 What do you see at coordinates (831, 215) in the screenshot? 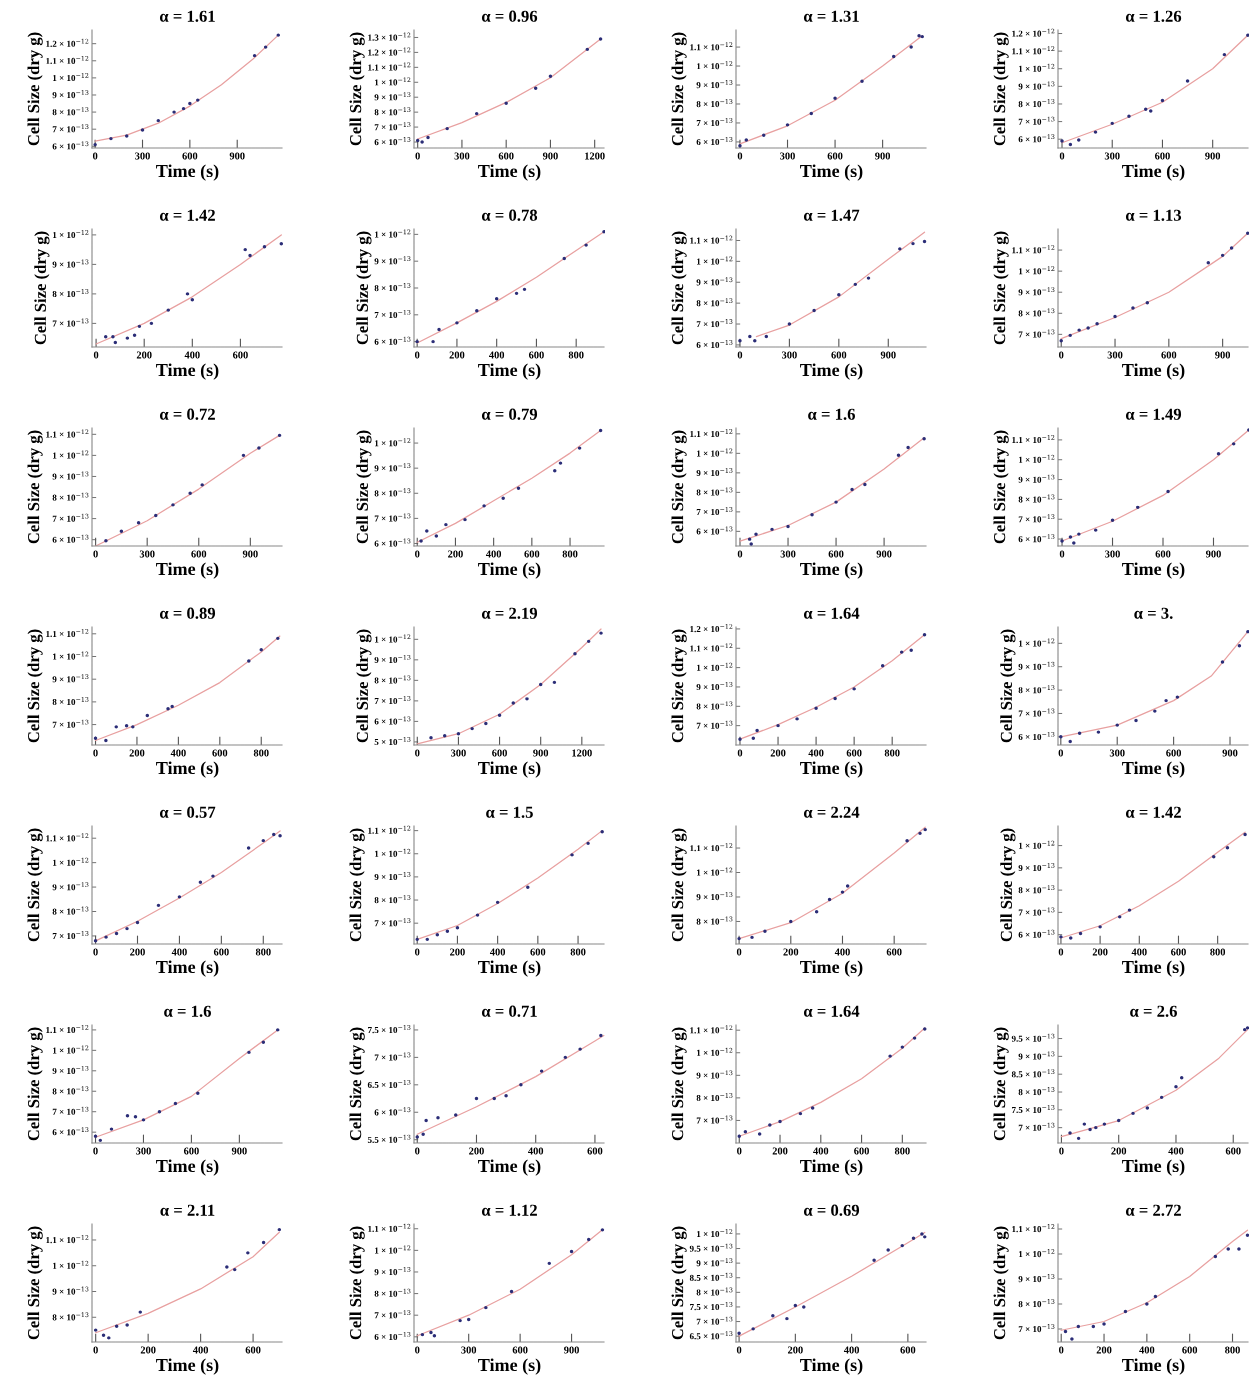
I see `chart-title: α = 1.47` at bounding box center [831, 215].